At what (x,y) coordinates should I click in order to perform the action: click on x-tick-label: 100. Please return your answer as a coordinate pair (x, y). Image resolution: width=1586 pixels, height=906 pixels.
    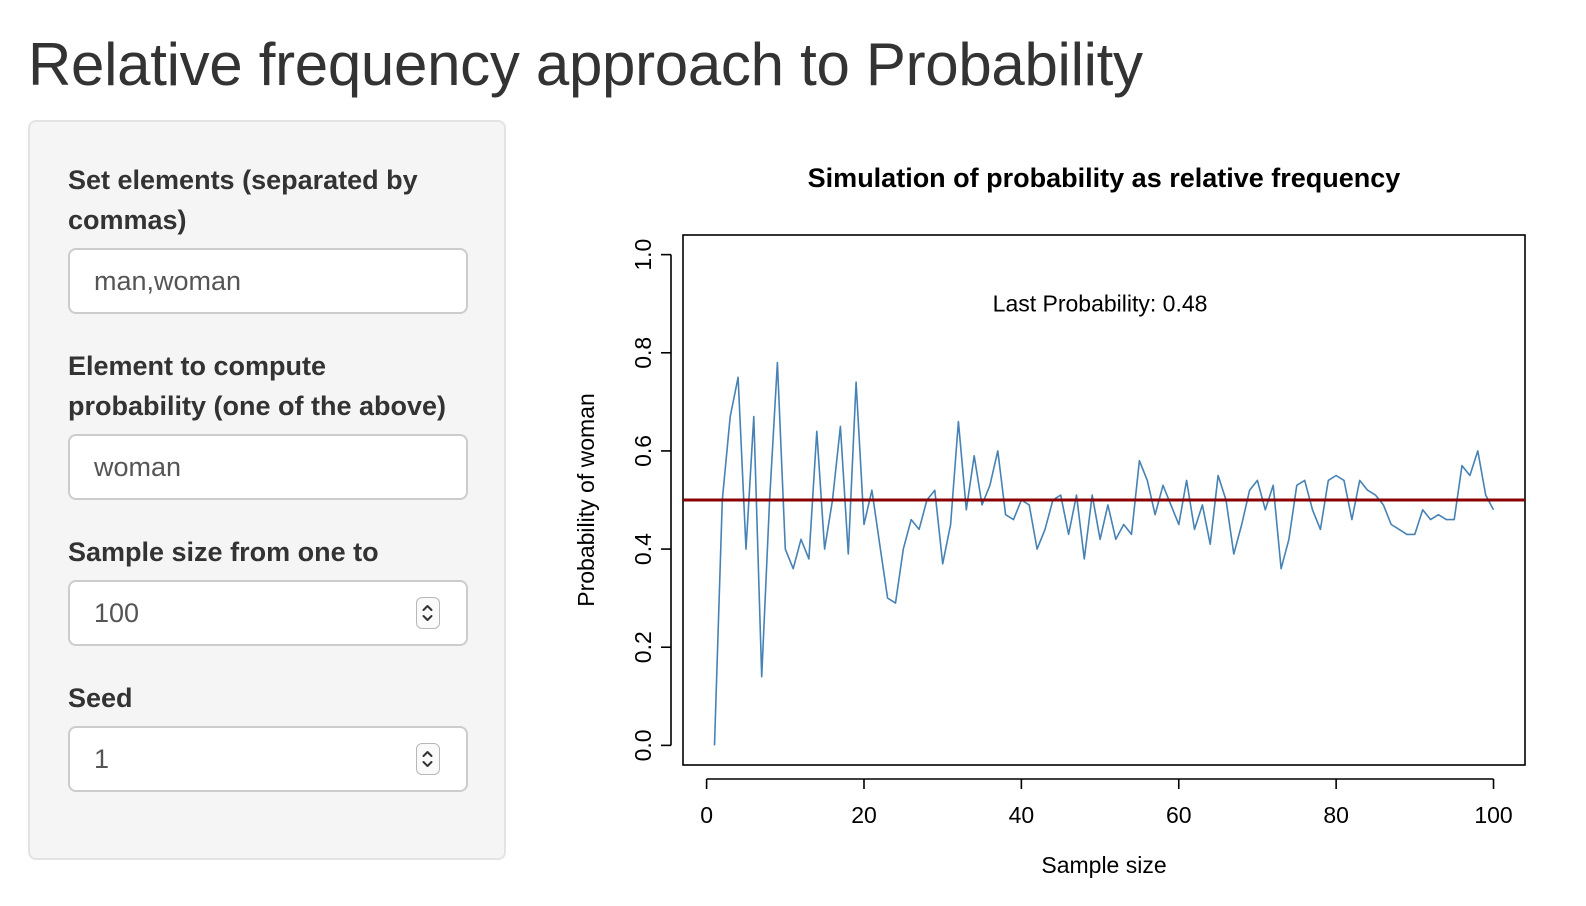
    Looking at the image, I should click on (1493, 815).